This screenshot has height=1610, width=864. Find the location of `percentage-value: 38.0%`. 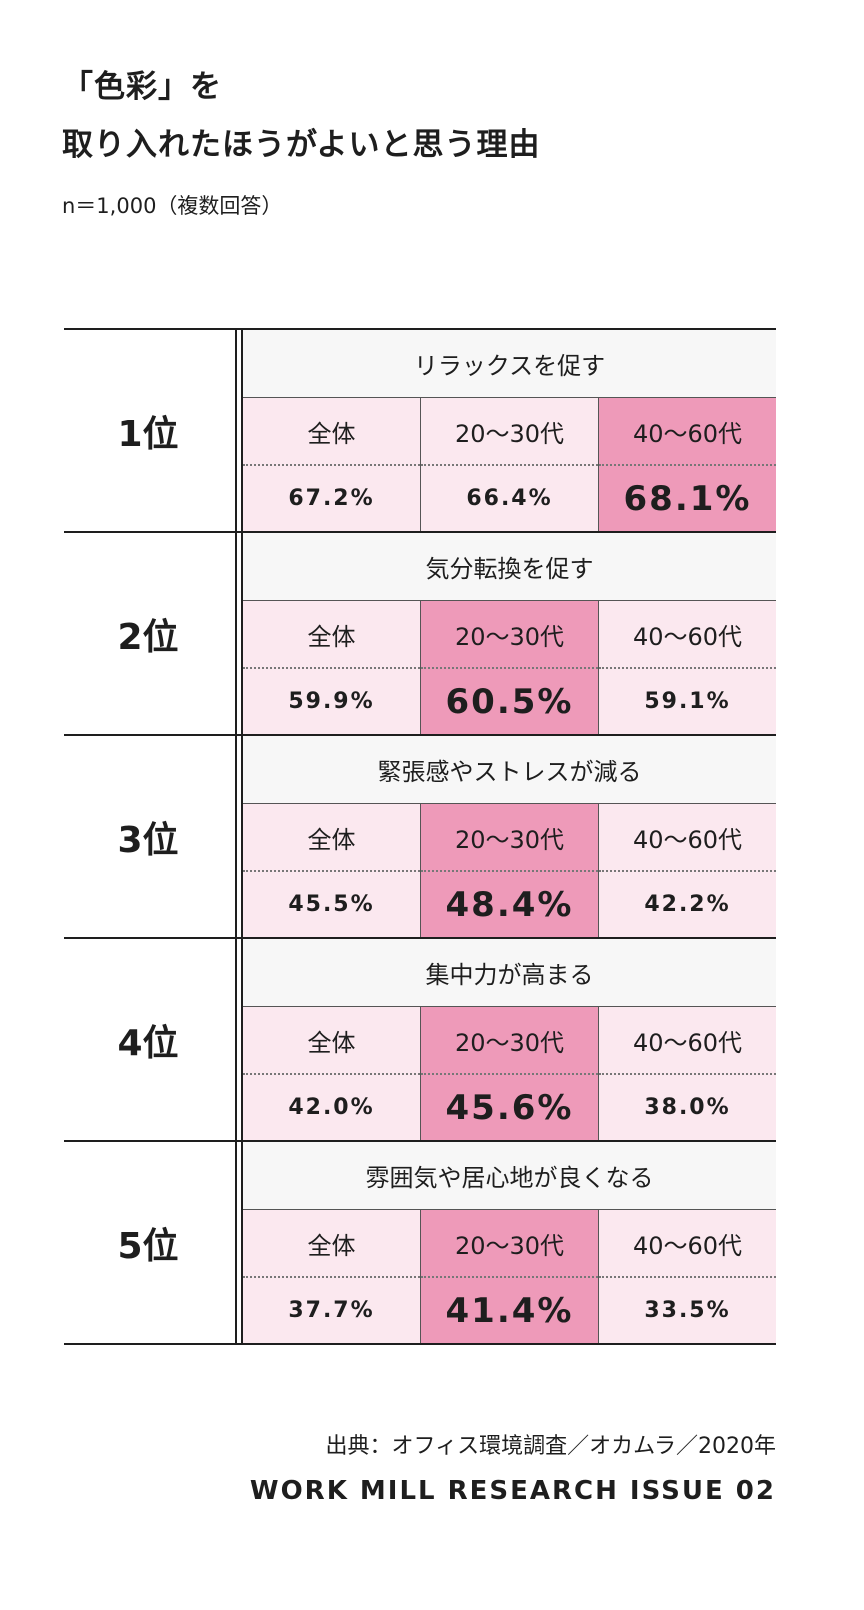

percentage-value: 38.0% is located at coordinates (687, 1107).